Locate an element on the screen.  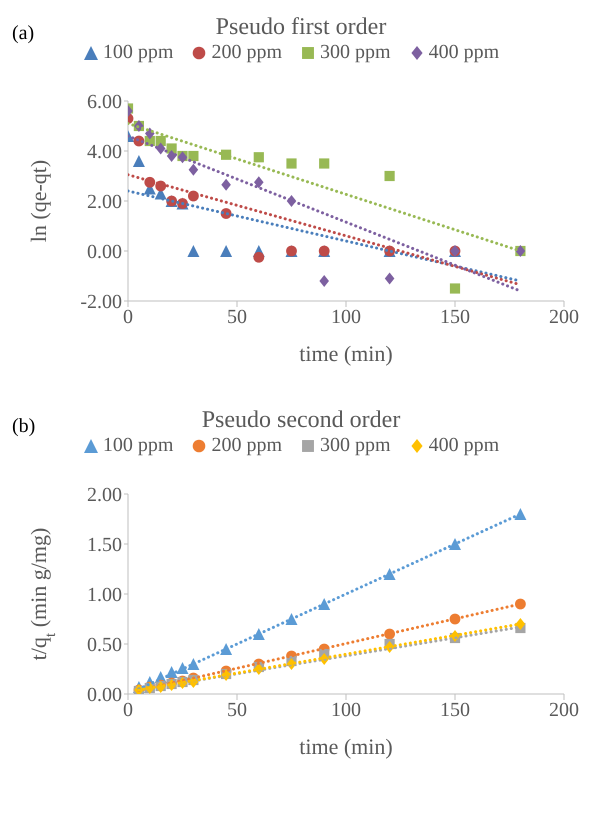
chart-title: Pseudo second order is located at coordinates (301, 420).